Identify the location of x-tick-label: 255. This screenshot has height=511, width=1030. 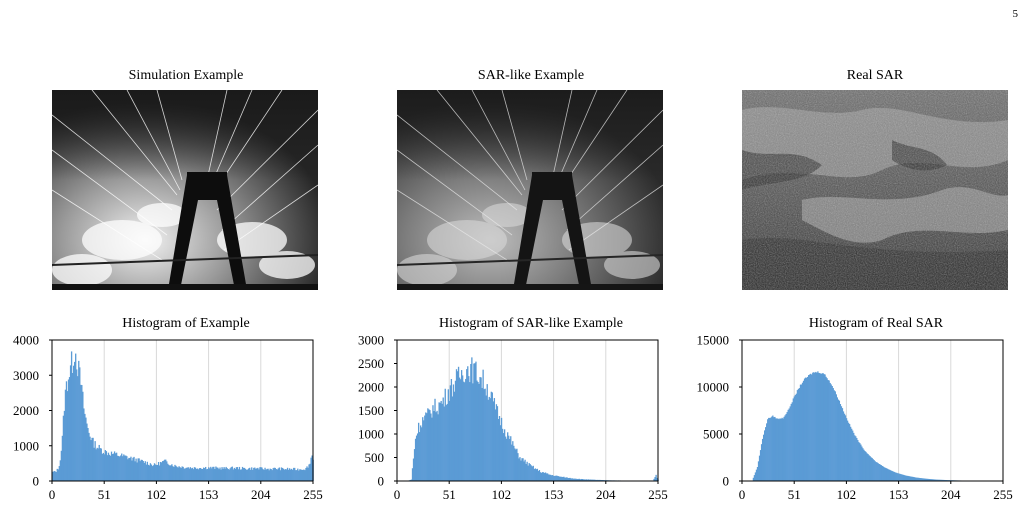
(658, 494).